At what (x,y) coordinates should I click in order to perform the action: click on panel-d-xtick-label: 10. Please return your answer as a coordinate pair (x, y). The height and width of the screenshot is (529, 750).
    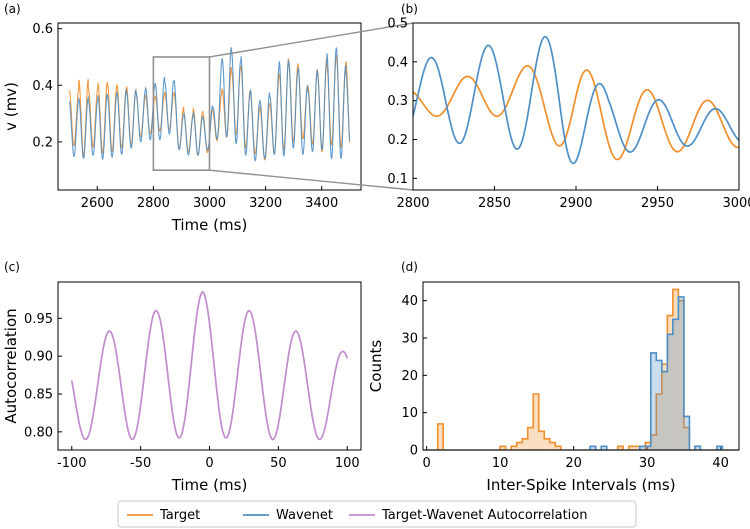
    Looking at the image, I should click on (500, 463).